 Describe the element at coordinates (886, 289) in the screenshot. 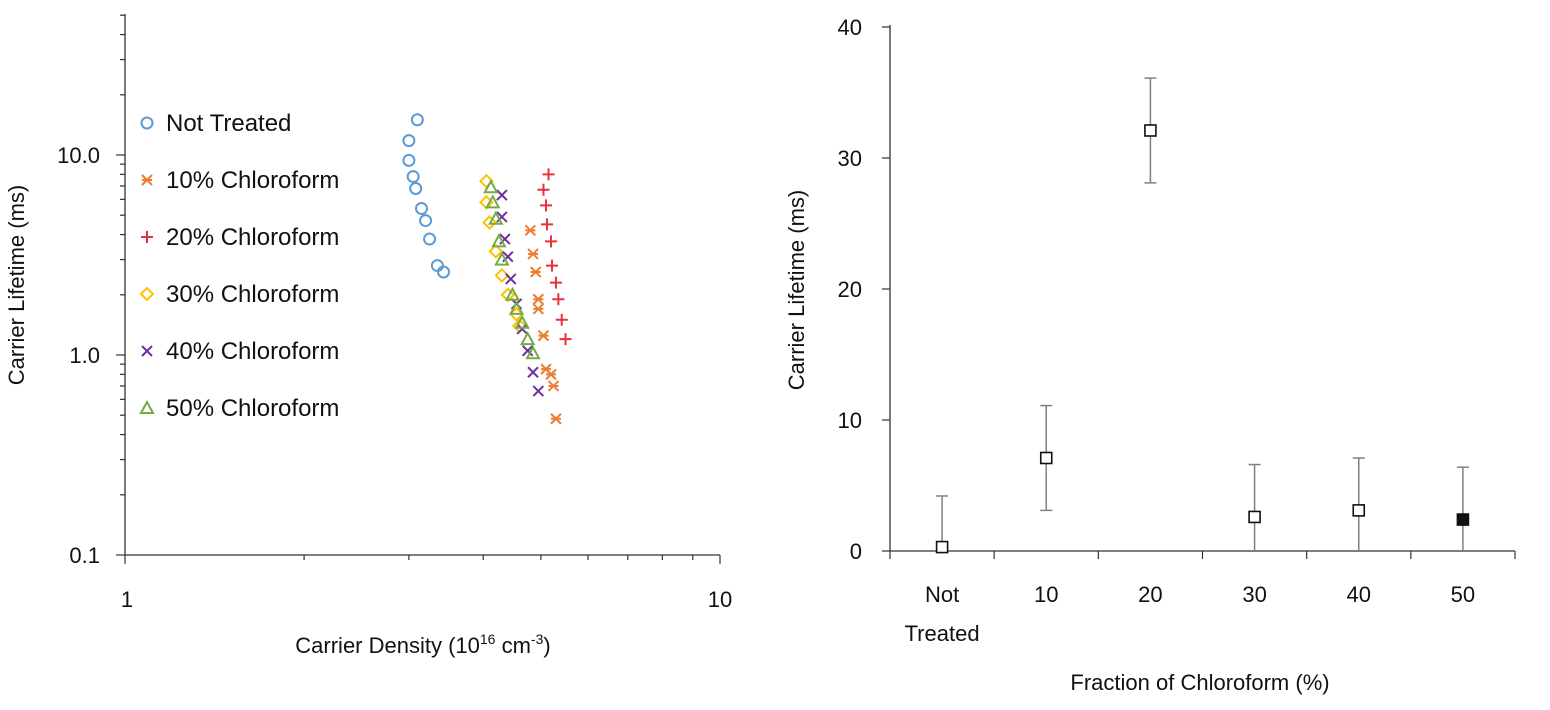

I see `right-y-ticks` at that location.